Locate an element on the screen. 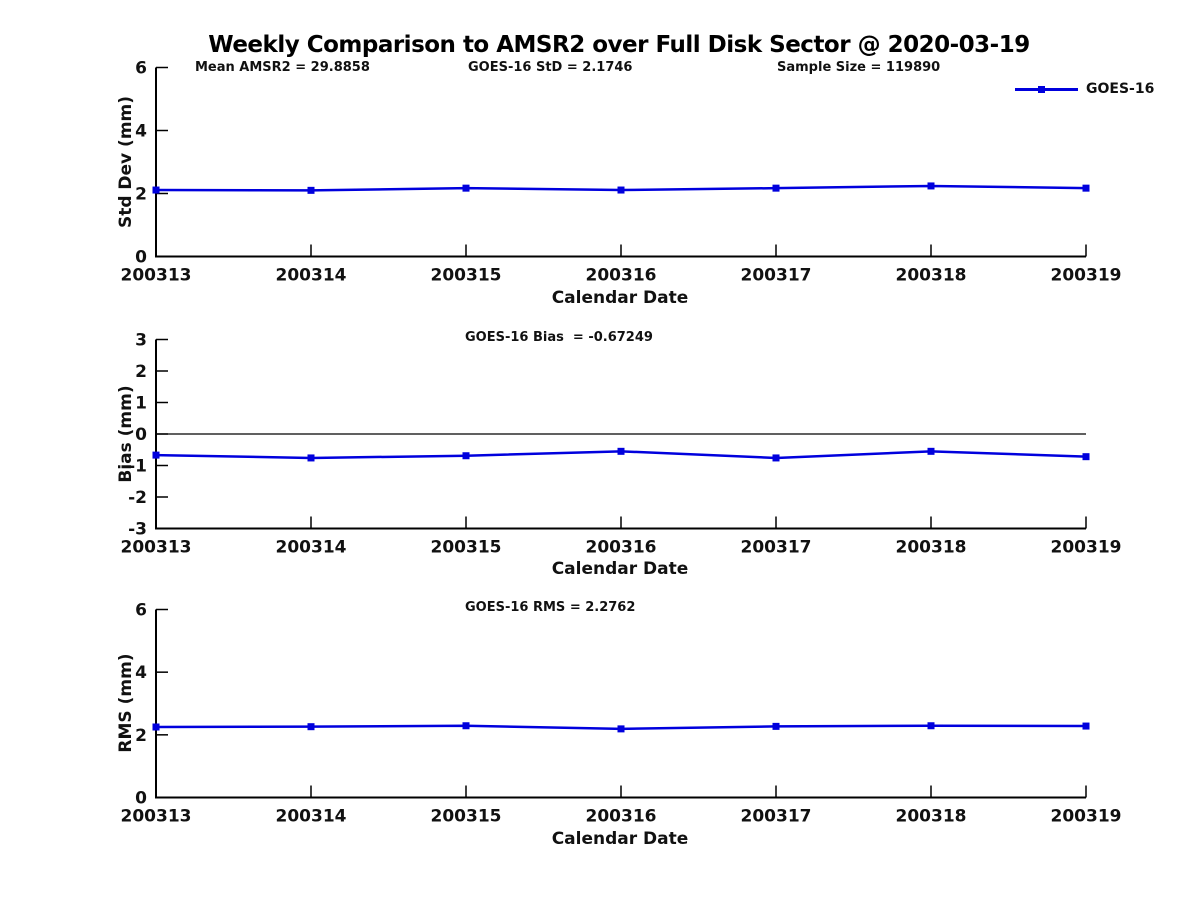 Image resolution: width=1200 pixels, height=900 pixels. y-tick-label: -3 is located at coordinates (137, 530).